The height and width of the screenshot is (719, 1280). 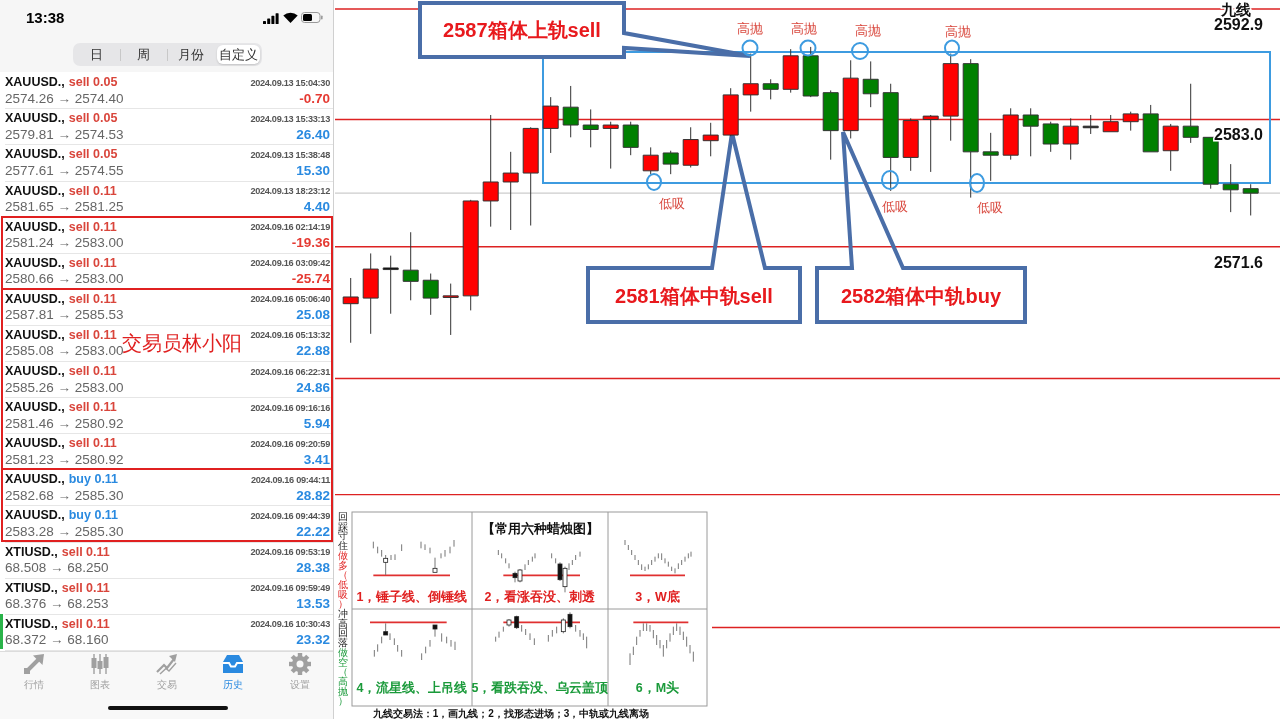 I want to click on ref-line-label: 2571.6, so click(x=1239, y=262).